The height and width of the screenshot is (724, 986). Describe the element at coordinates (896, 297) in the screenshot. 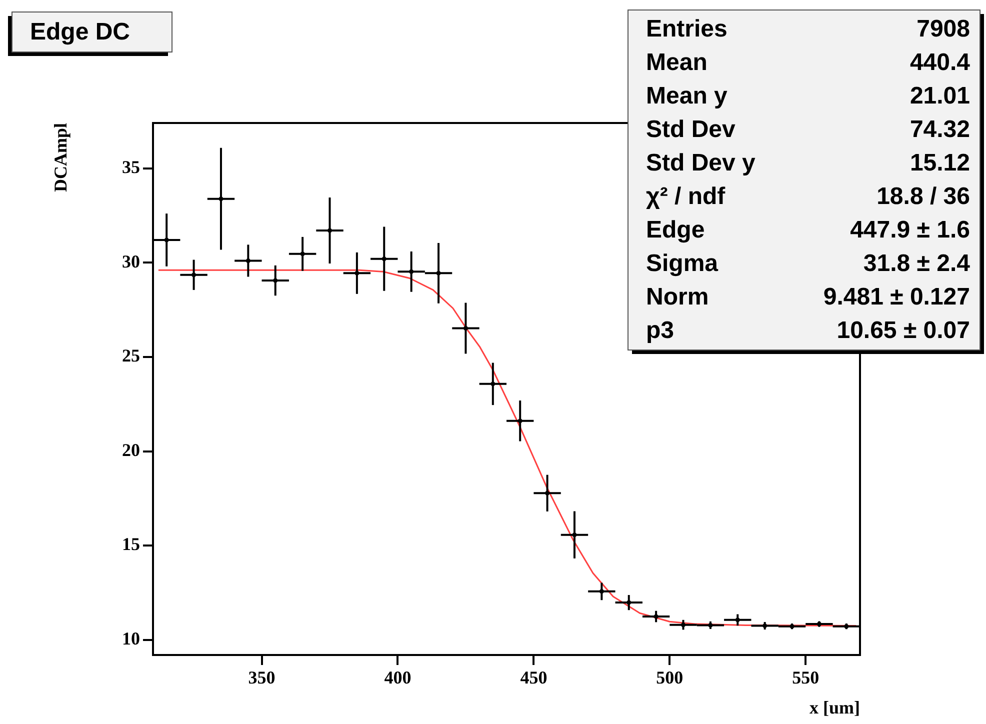

I see `annotation: 9.481 ± 0.127` at that location.